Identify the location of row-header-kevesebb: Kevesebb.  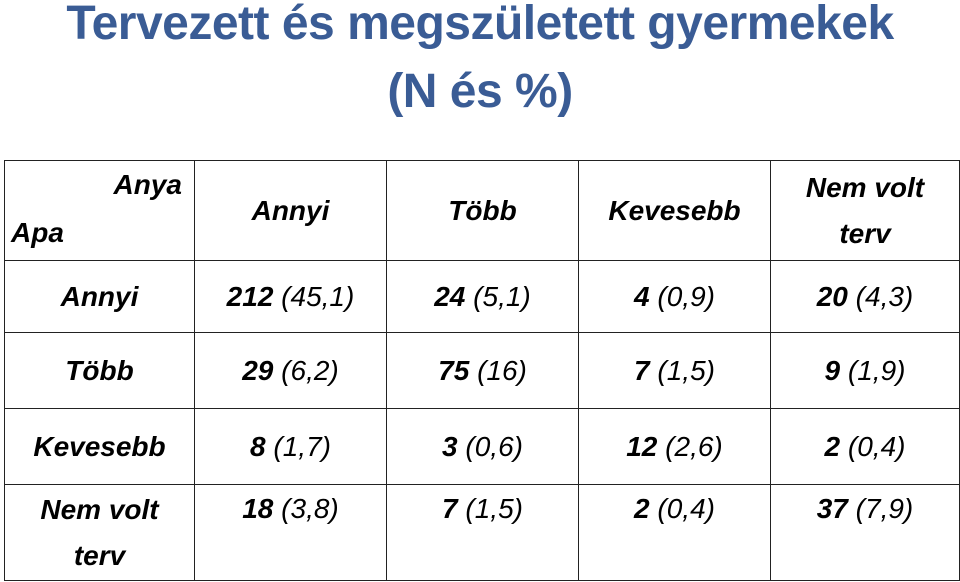
(99, 446).